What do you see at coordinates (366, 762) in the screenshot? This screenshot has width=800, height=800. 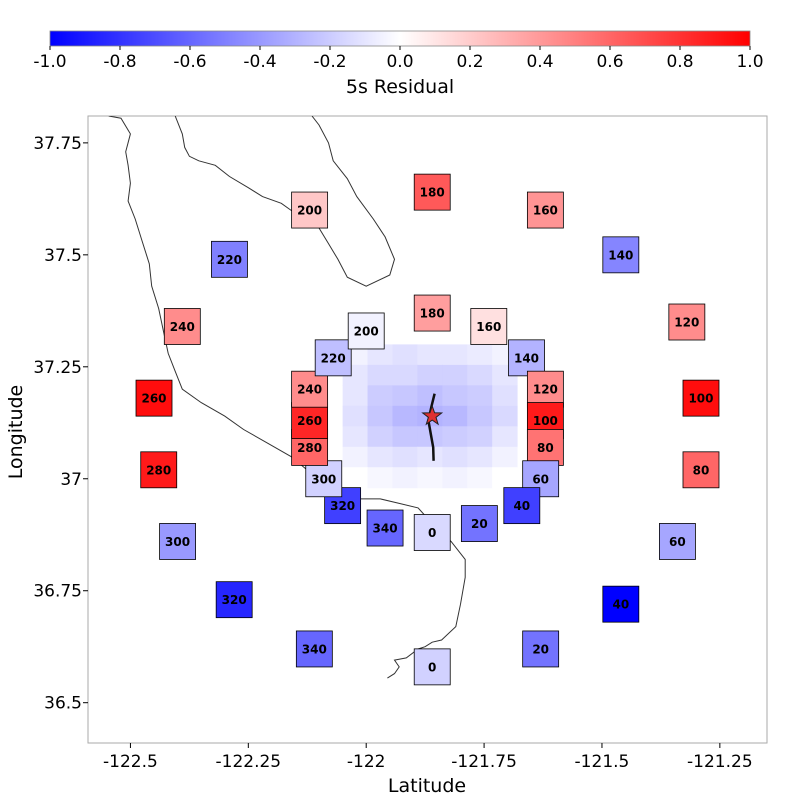 I see `x-tick-label: -122` at bounding box center [366, 762].